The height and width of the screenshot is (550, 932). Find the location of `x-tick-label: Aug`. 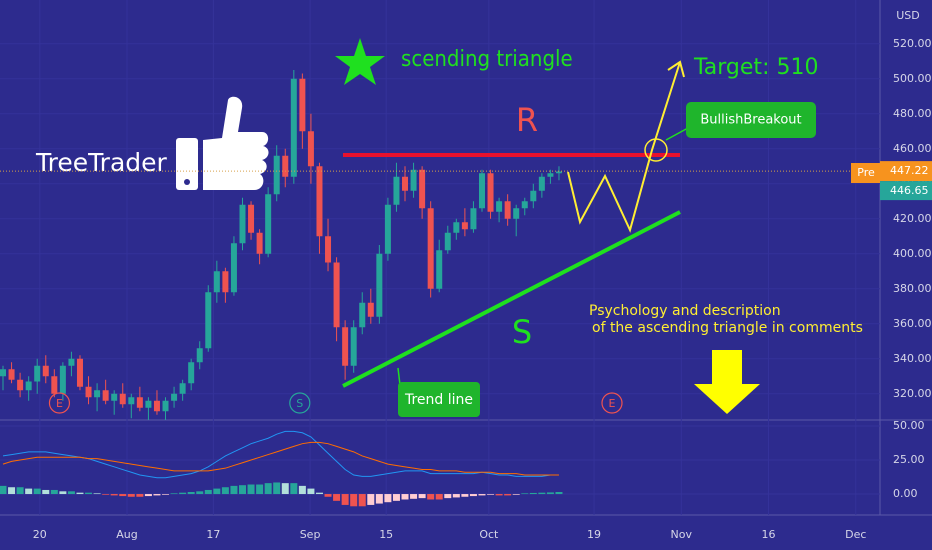

x-tick-label: Aug is located at coordinates (126, 534).